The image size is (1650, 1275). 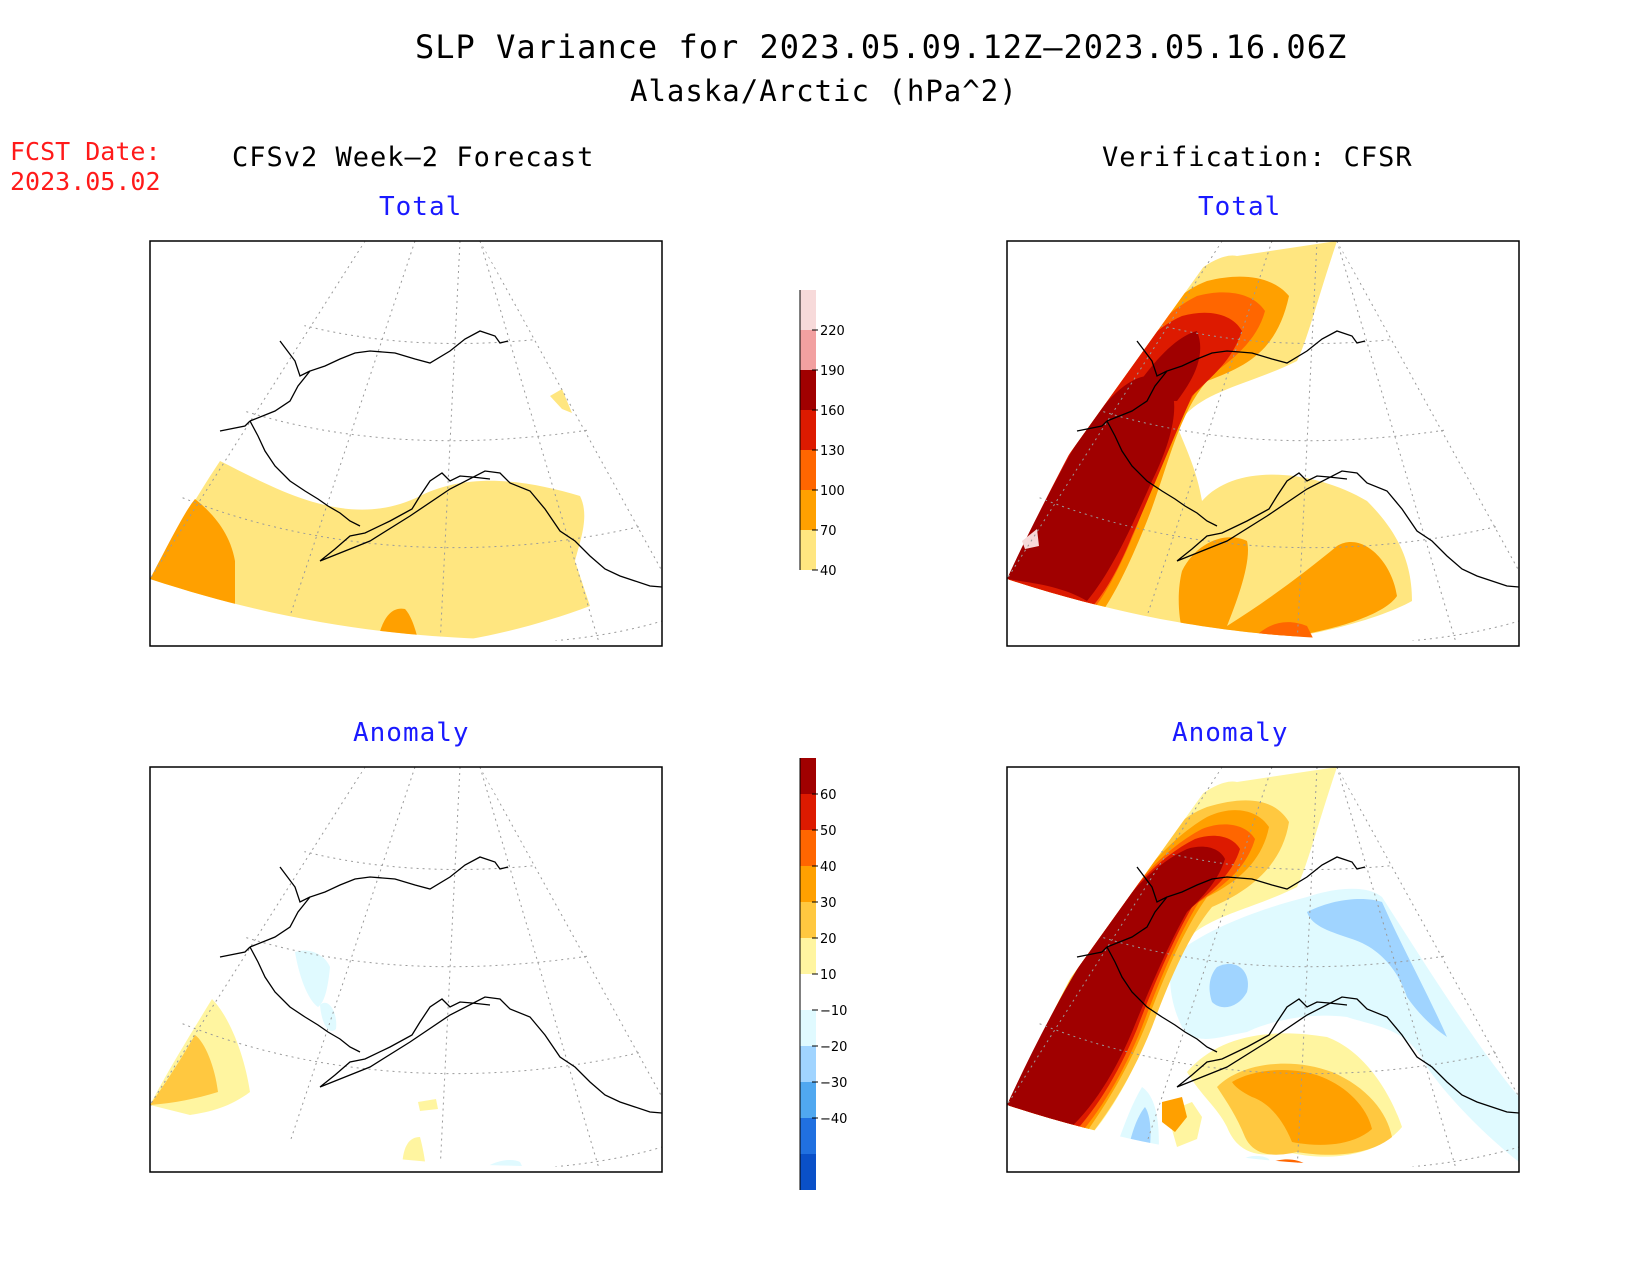 I want to click on forecast-total-title: Total, so click(x=421, y=207).